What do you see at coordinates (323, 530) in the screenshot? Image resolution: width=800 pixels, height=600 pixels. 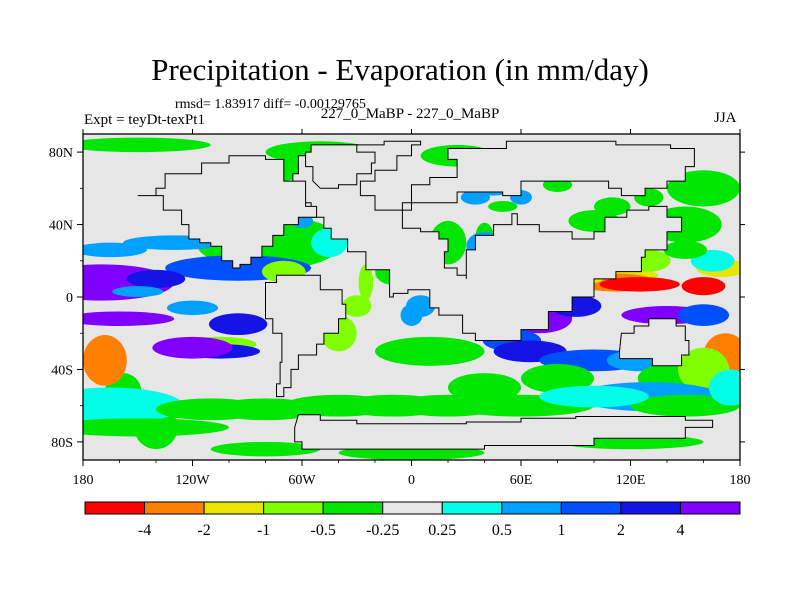 I see `colorbar-label: -0.5` at bounding box center [323, 530].